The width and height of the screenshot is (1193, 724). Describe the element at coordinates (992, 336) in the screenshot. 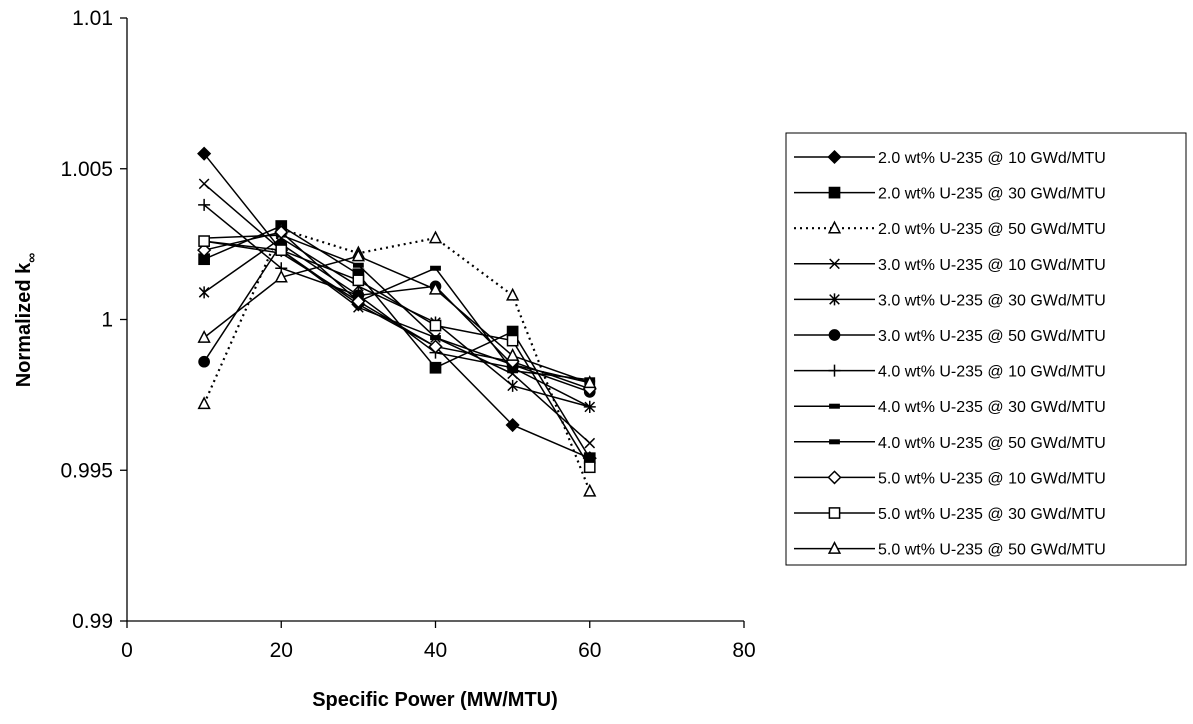

I see `legend-label: 3.0 wt% U-235 @ 50 GWd/MTU` at that location.